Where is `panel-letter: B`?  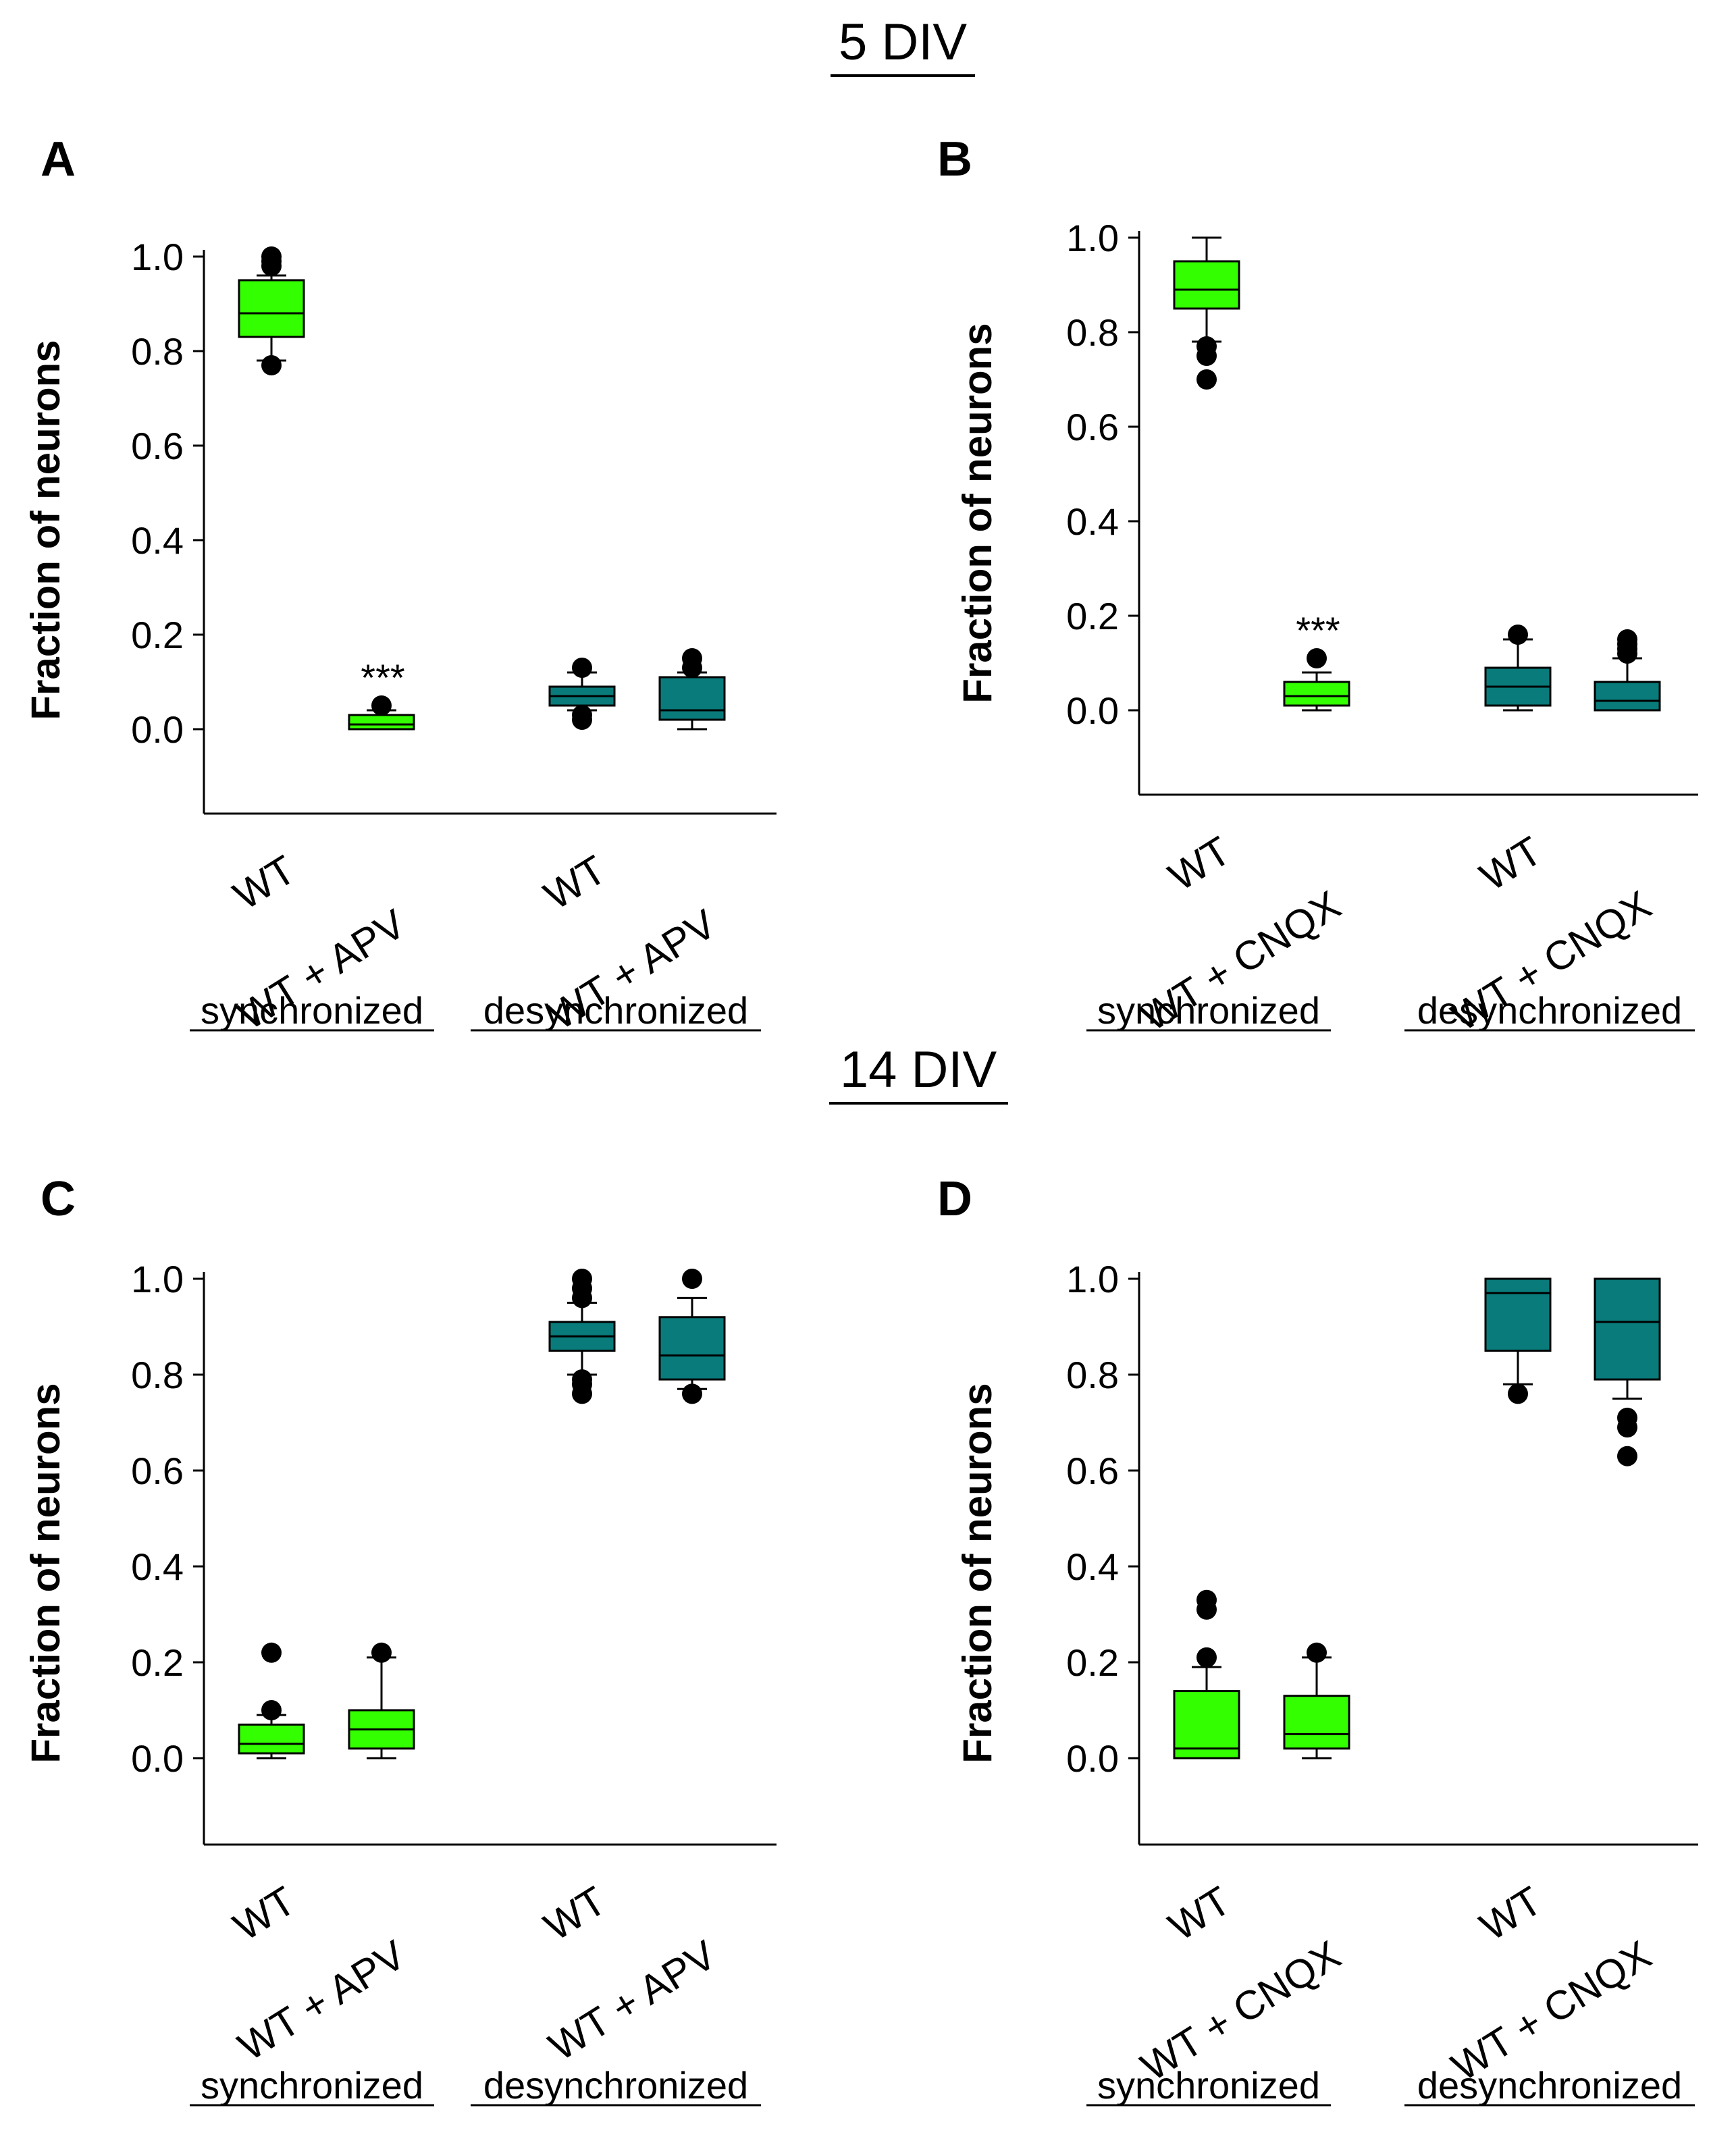
panel-letter: B is located at coordinates (954, 159).